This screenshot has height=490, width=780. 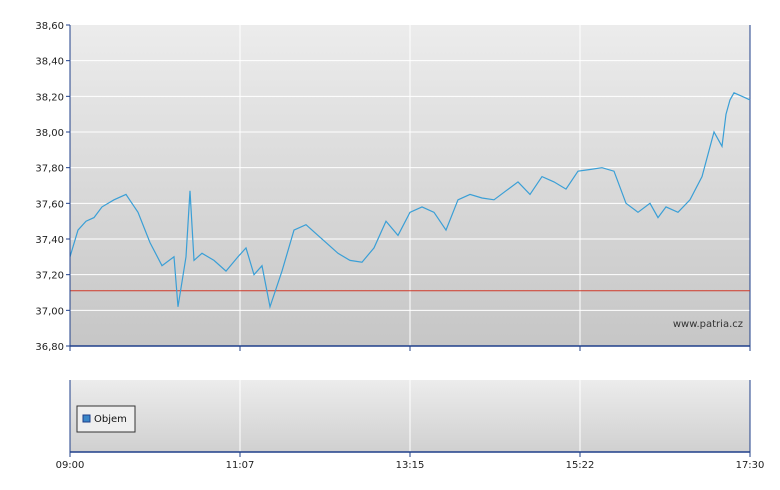 I want to click on y-tick-label: 37,80, so click(x=49, y=169).